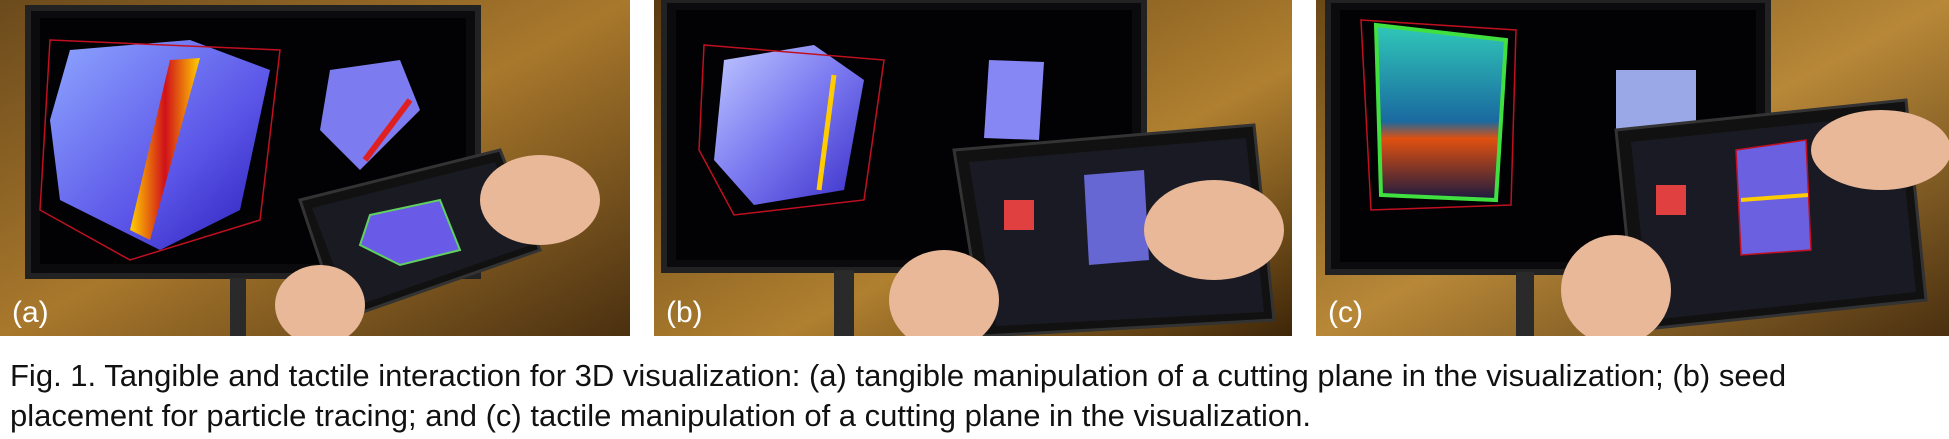 The image size is (1949, 439). What do you see at coordinates (30, 312) in the screenshot?
I see `panel-label-a: (a)` at bounding box center [30, 312].